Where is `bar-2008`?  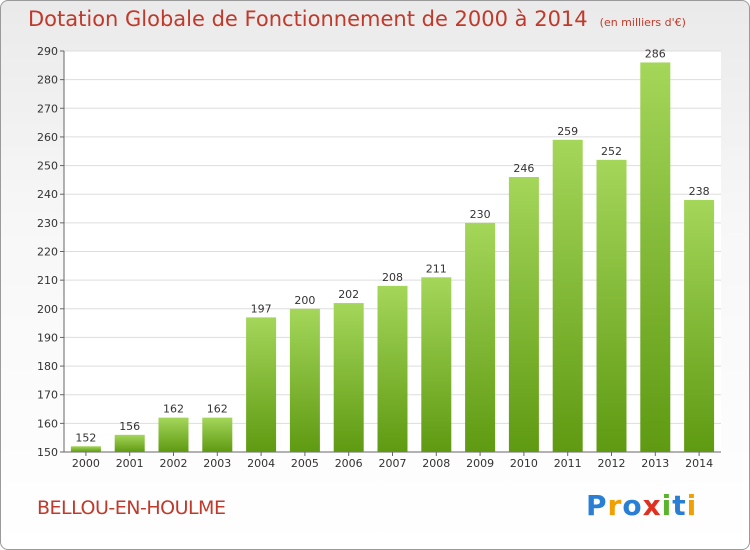
bar-2008 is located at coordinates (436, 364).